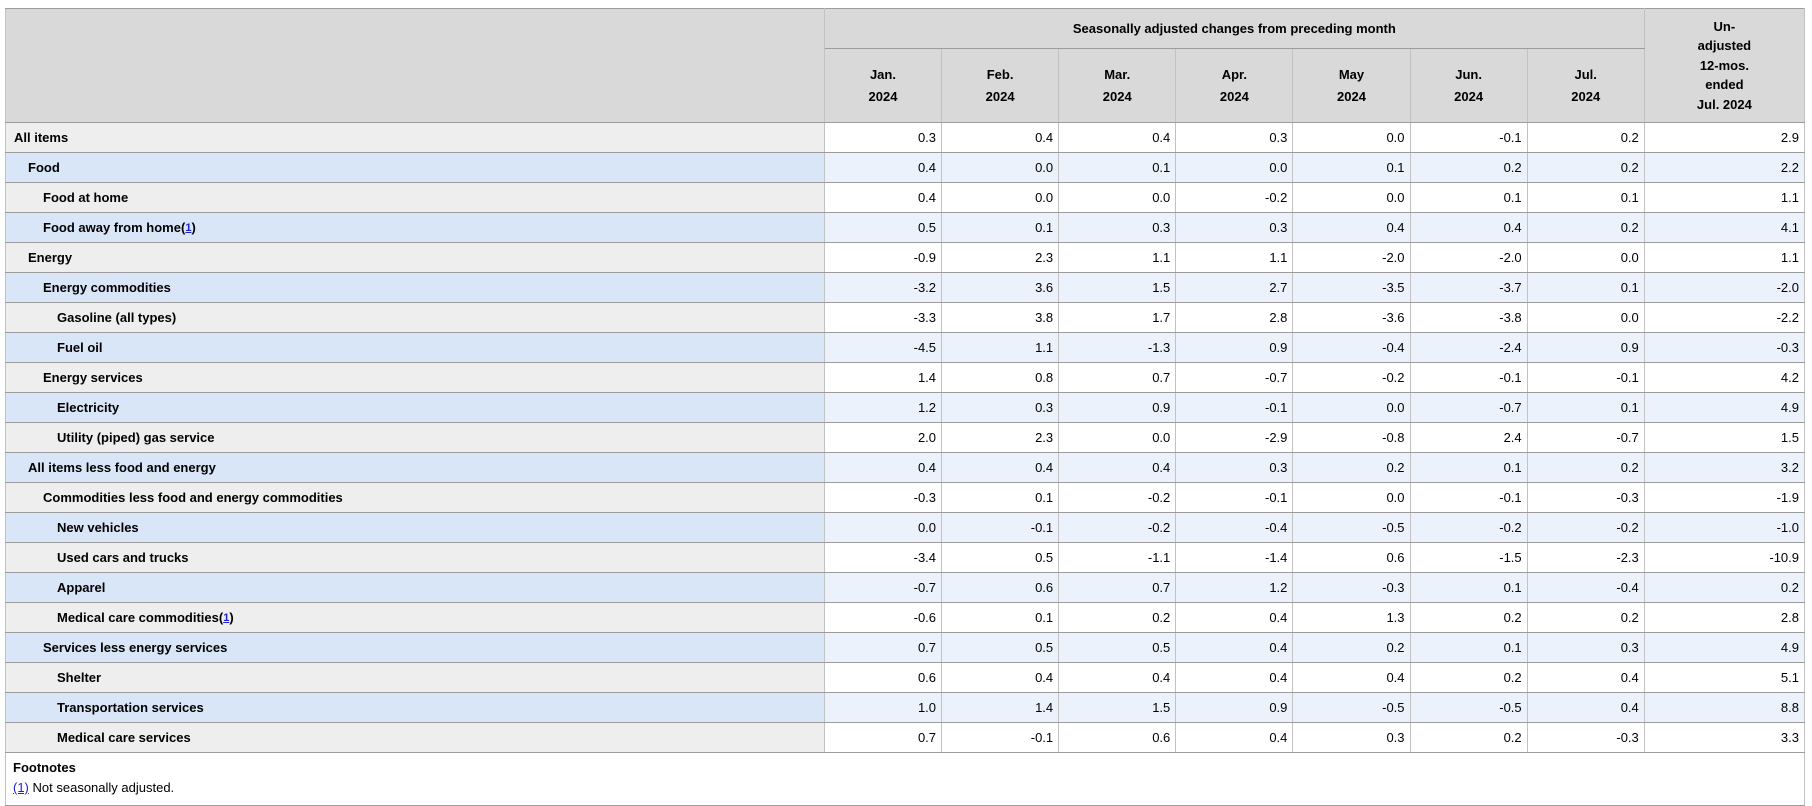 This screenshot has width=1812, height=806. What do you see at coordinates (1585, 85) in the screenshot?
I see `month-header-jul: Jul. 2024` at bounding box center [1585, 85].